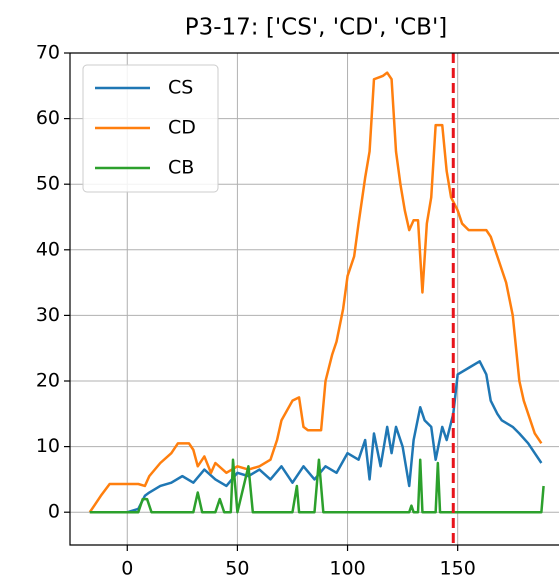 This screenshot has width=559, height=585. I want to click on chart-title: P3-17: ['CS', 'CD', 'CB'], so click(316, 28).